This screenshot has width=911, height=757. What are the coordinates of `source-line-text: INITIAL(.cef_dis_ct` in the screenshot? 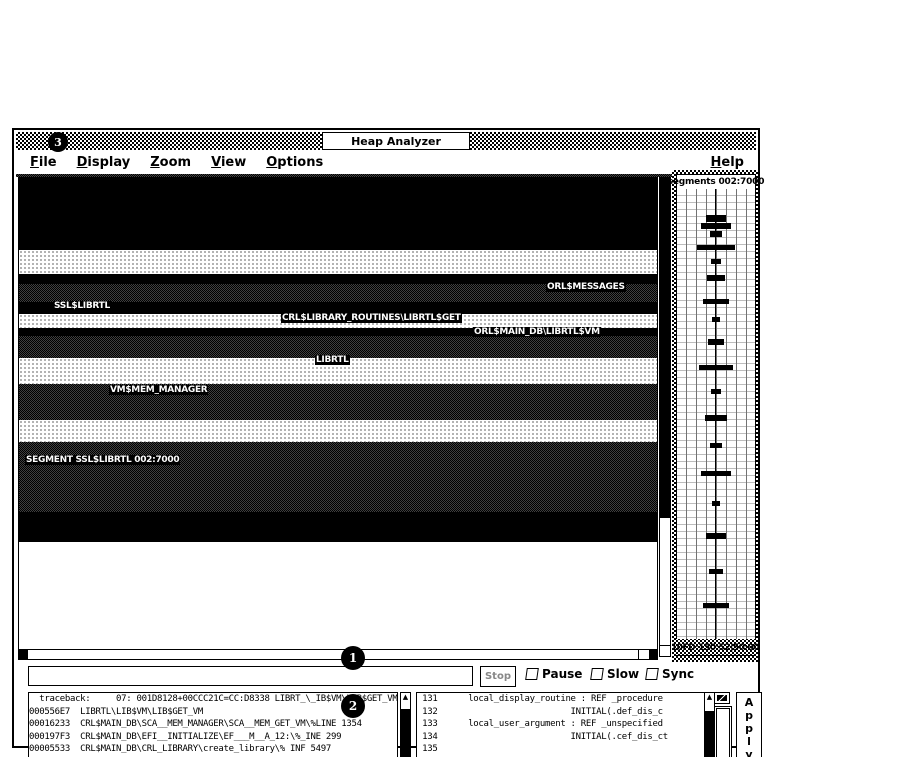 It's located at (558, 736).